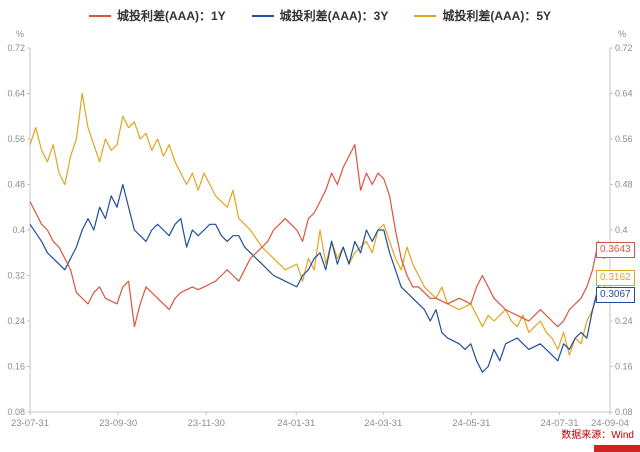 Image resolution: width=640 pixels, height=452 pixels. I want to click on legend-item-3y: 城投利差(AAA)：3Y, so click(320, 15).